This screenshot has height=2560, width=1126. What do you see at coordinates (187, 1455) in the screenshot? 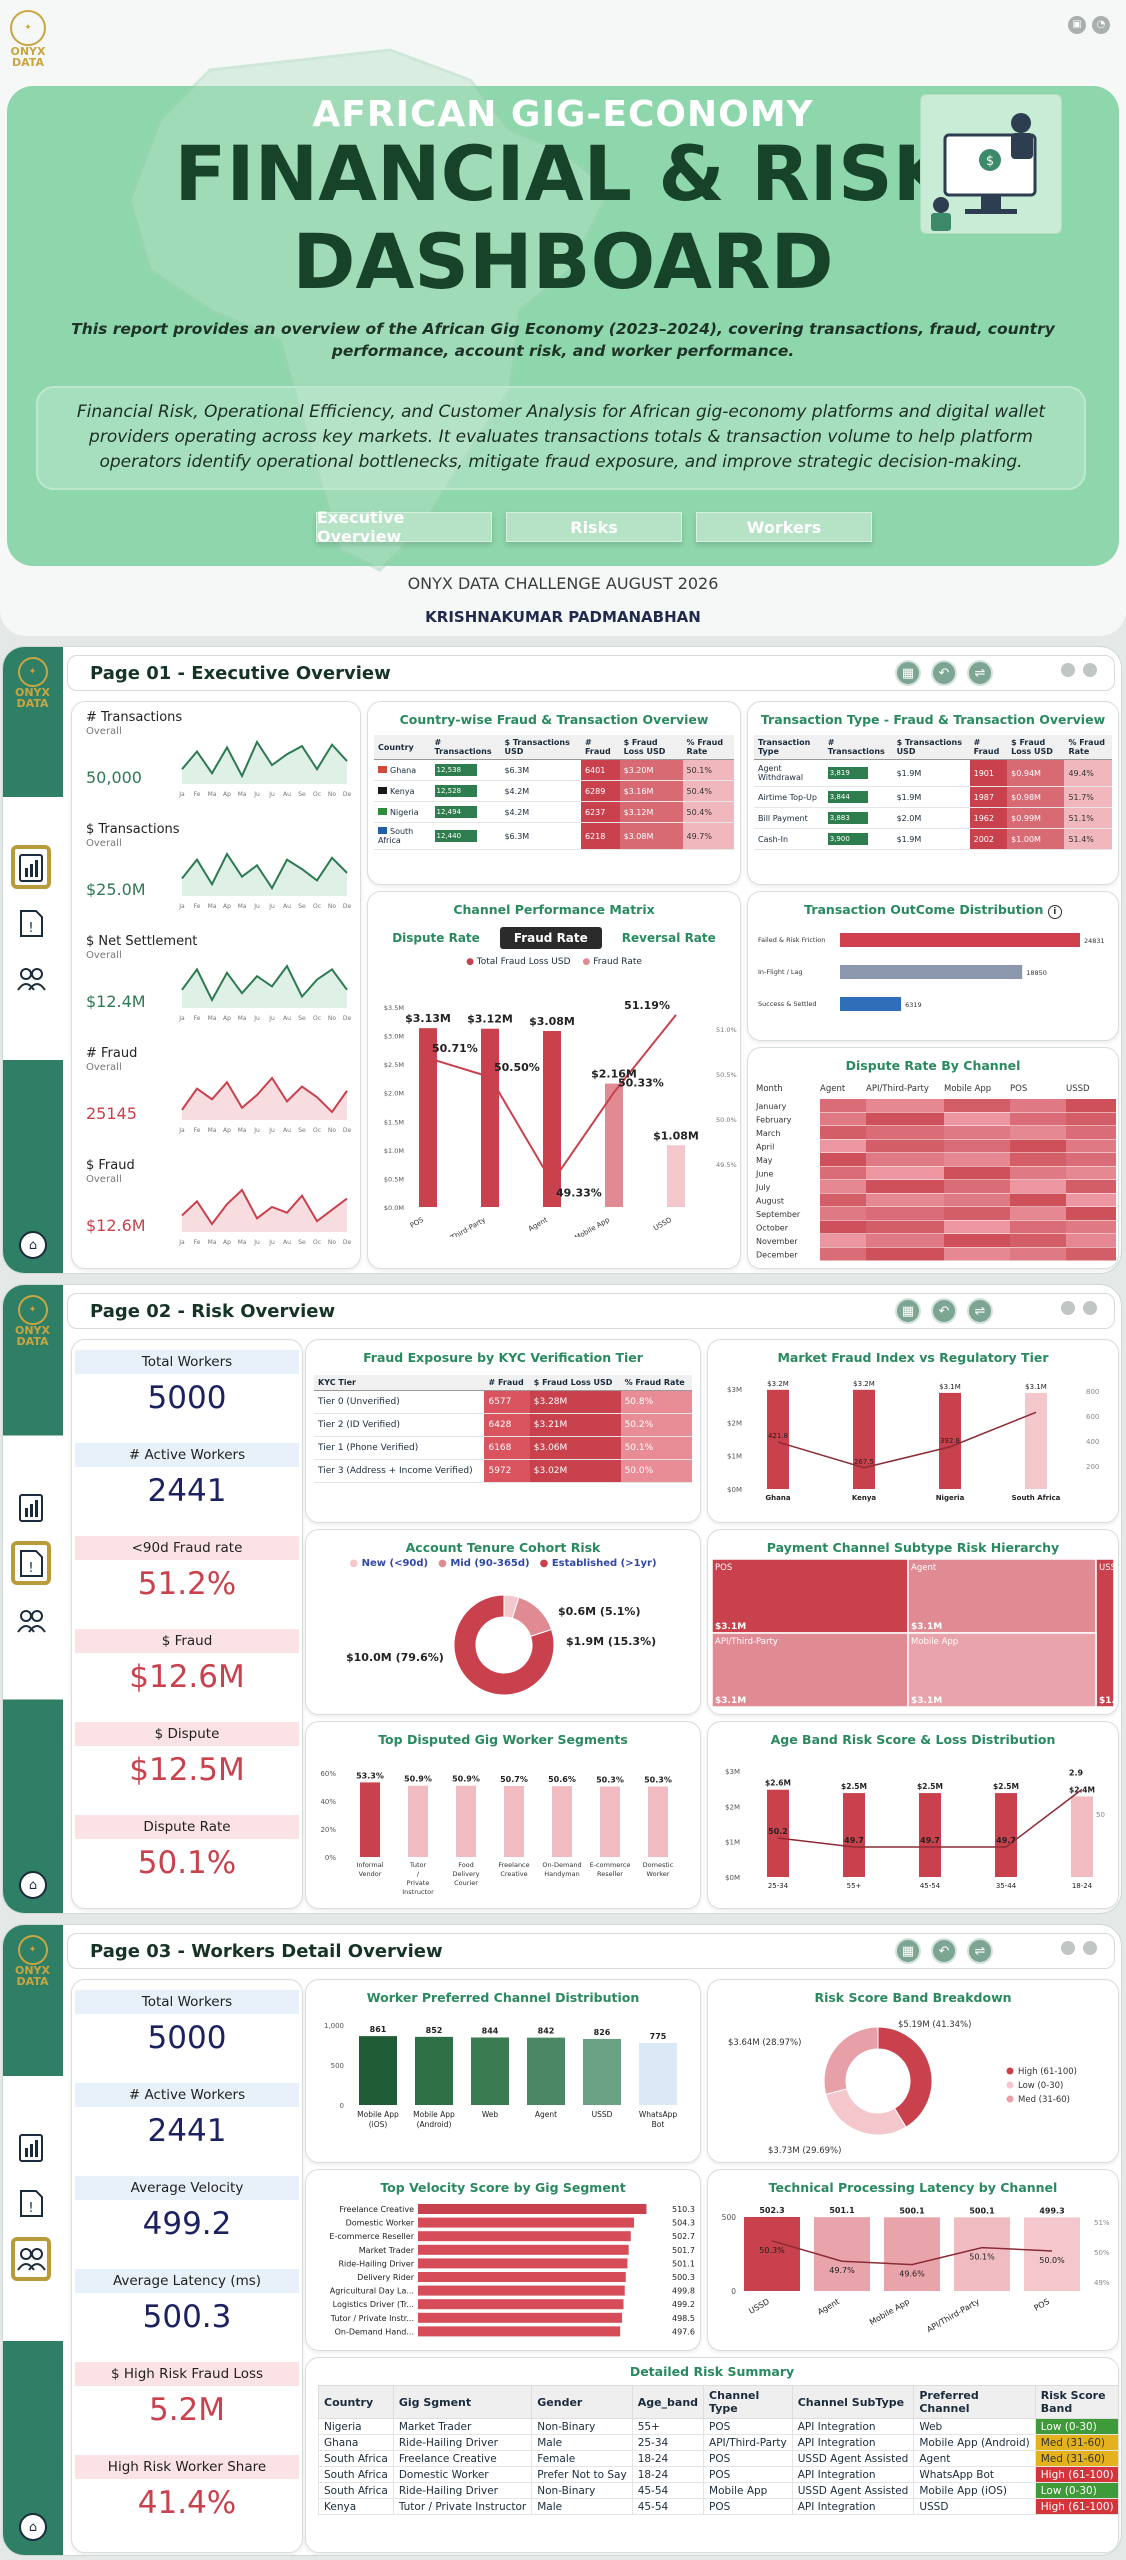
I see `kpi-label: # Active Workers` at bounding box center [187, 1455].